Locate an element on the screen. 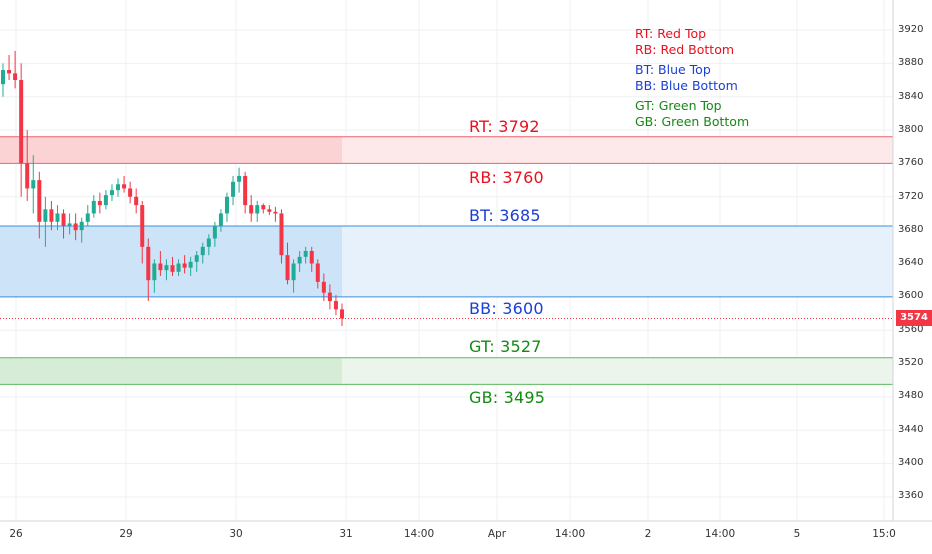 The height and width of the screenshot is (554, 932). label-red-bottom: RB: 3760 is located at coordinates (506, 177).